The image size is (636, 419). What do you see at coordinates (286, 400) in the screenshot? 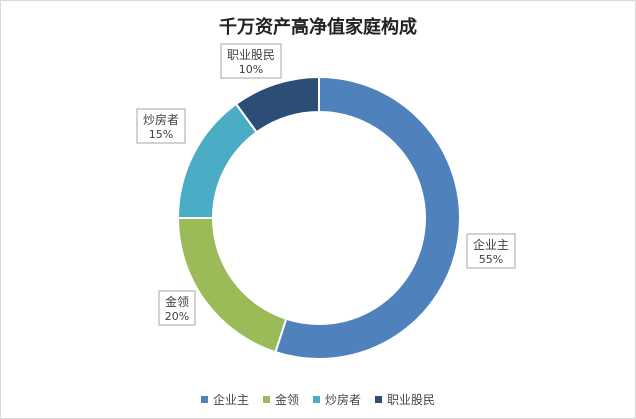
I see `legend-label: 金领` at bounding box center [286, 400].